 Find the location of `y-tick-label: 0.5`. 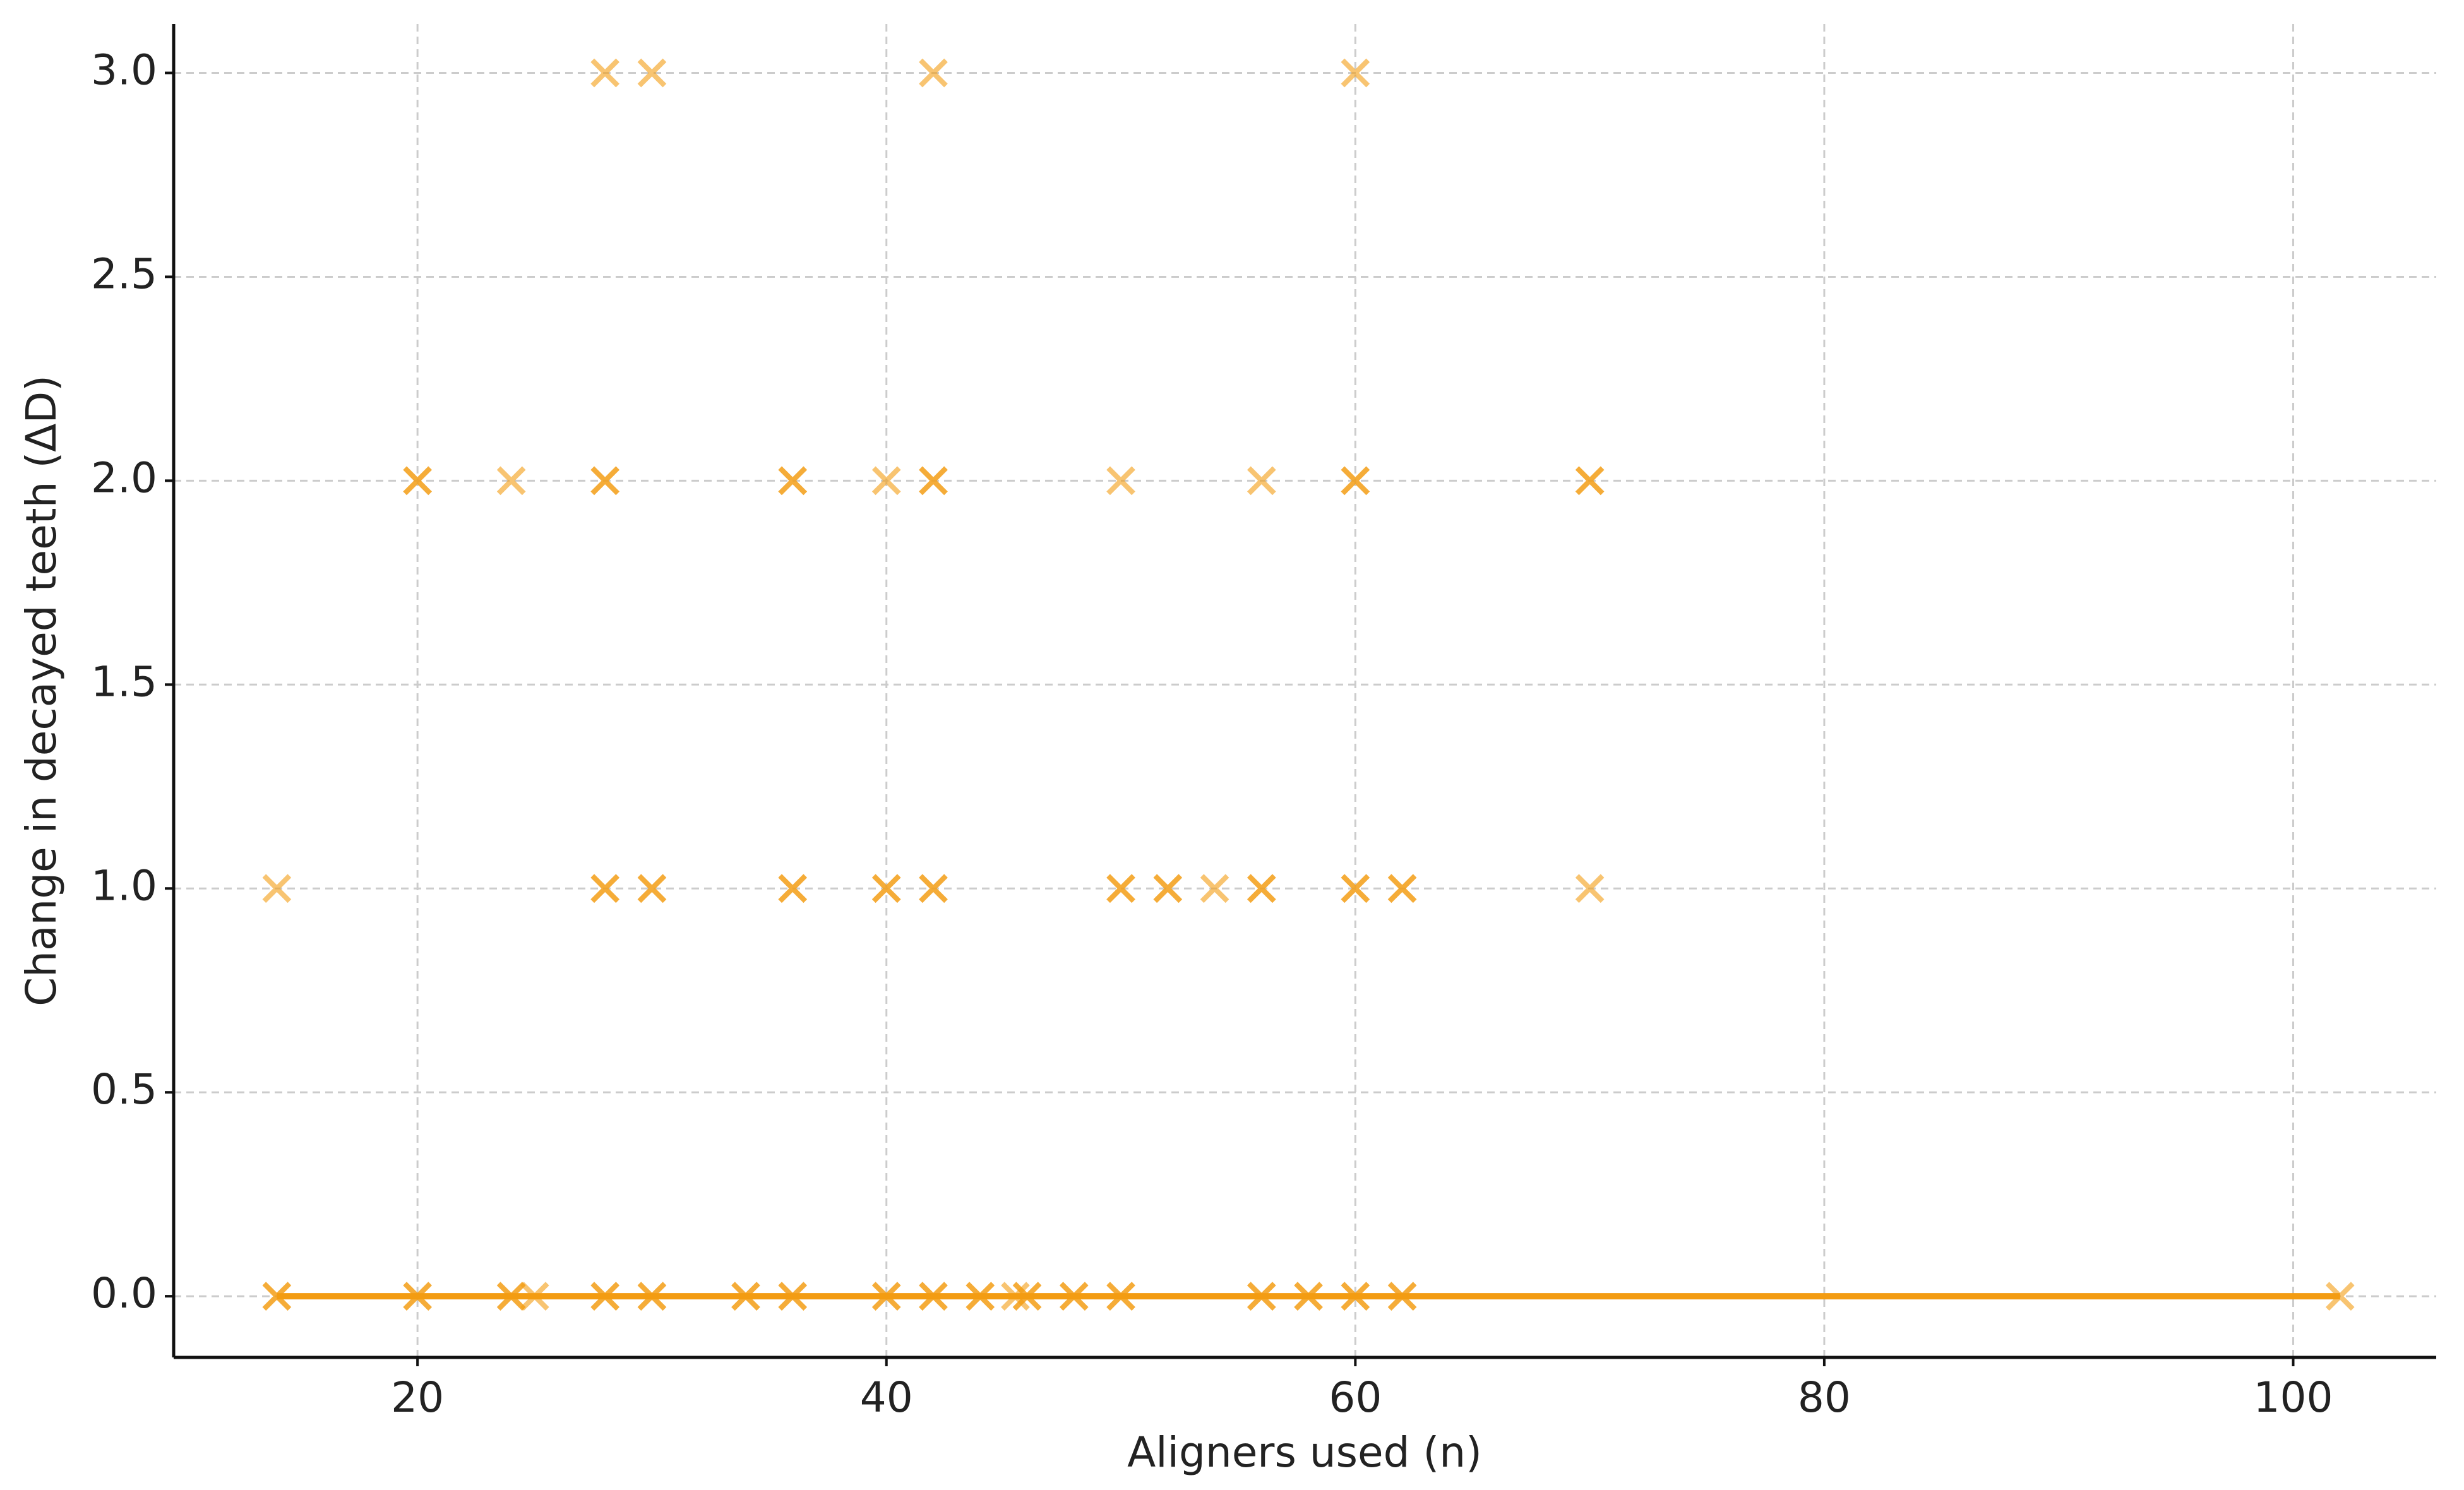

y-tick-label: 0.5 is located at coordinates (124, 1089).